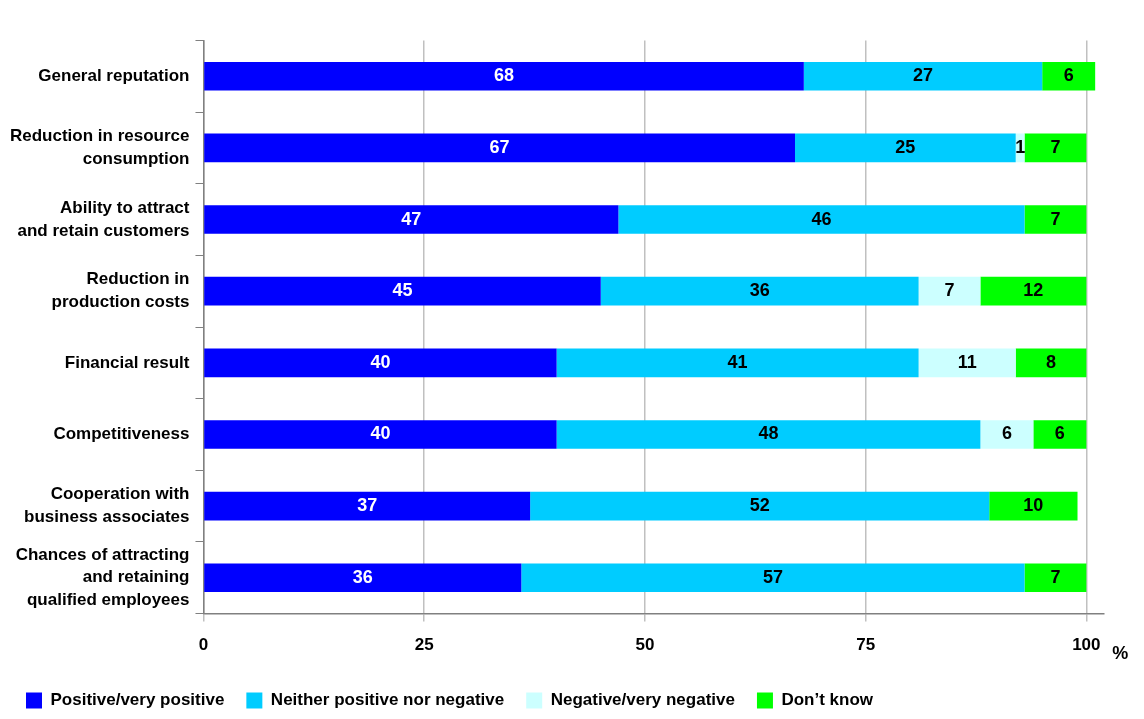 This screenshot has width=1144, height=719. Describe the element at coordinates (203, 645) in the screenshot. I see `x-tick-label: 0` at that location.